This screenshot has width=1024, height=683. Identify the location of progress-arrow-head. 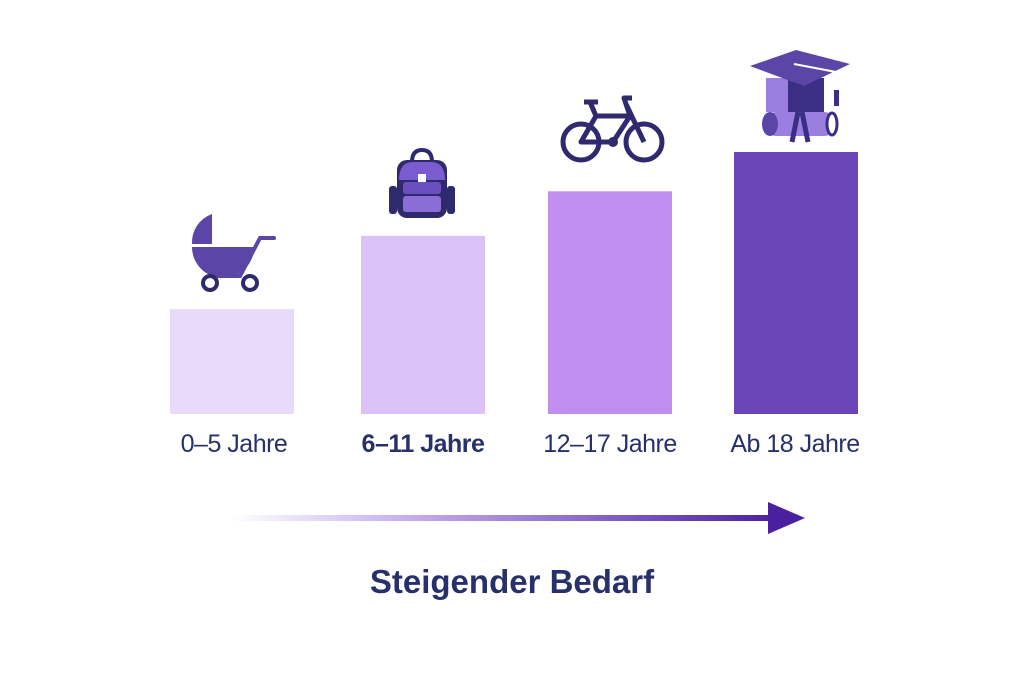
(786, 518).